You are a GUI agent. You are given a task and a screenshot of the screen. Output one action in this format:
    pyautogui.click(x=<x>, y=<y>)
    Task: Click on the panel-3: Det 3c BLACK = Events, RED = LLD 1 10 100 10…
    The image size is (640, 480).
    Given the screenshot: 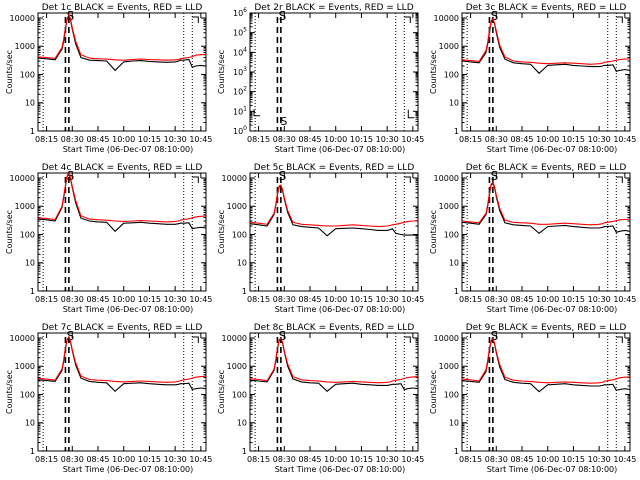 What is the action you would take?
    pyautogui.click(x=532, y=78)
    